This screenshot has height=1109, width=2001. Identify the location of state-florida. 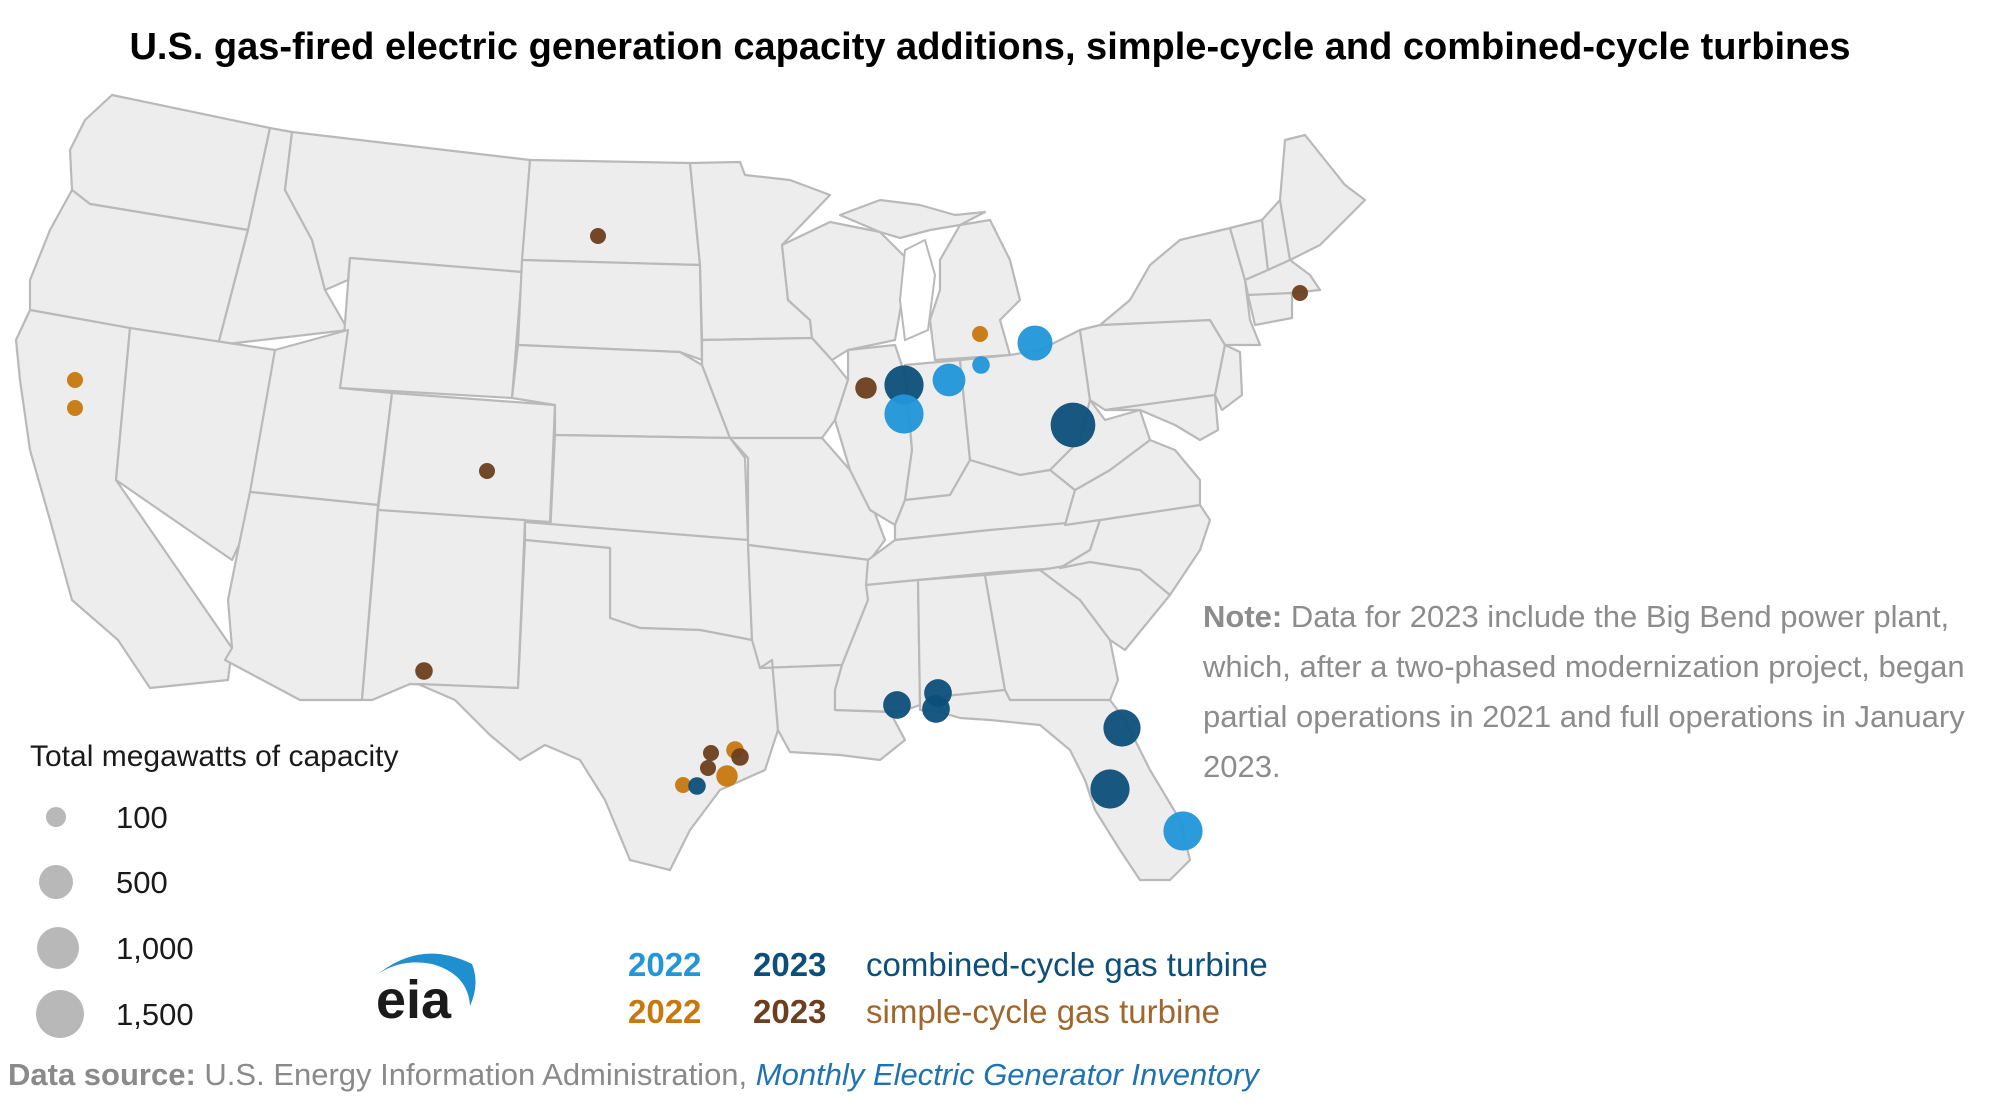
(1065, 785).